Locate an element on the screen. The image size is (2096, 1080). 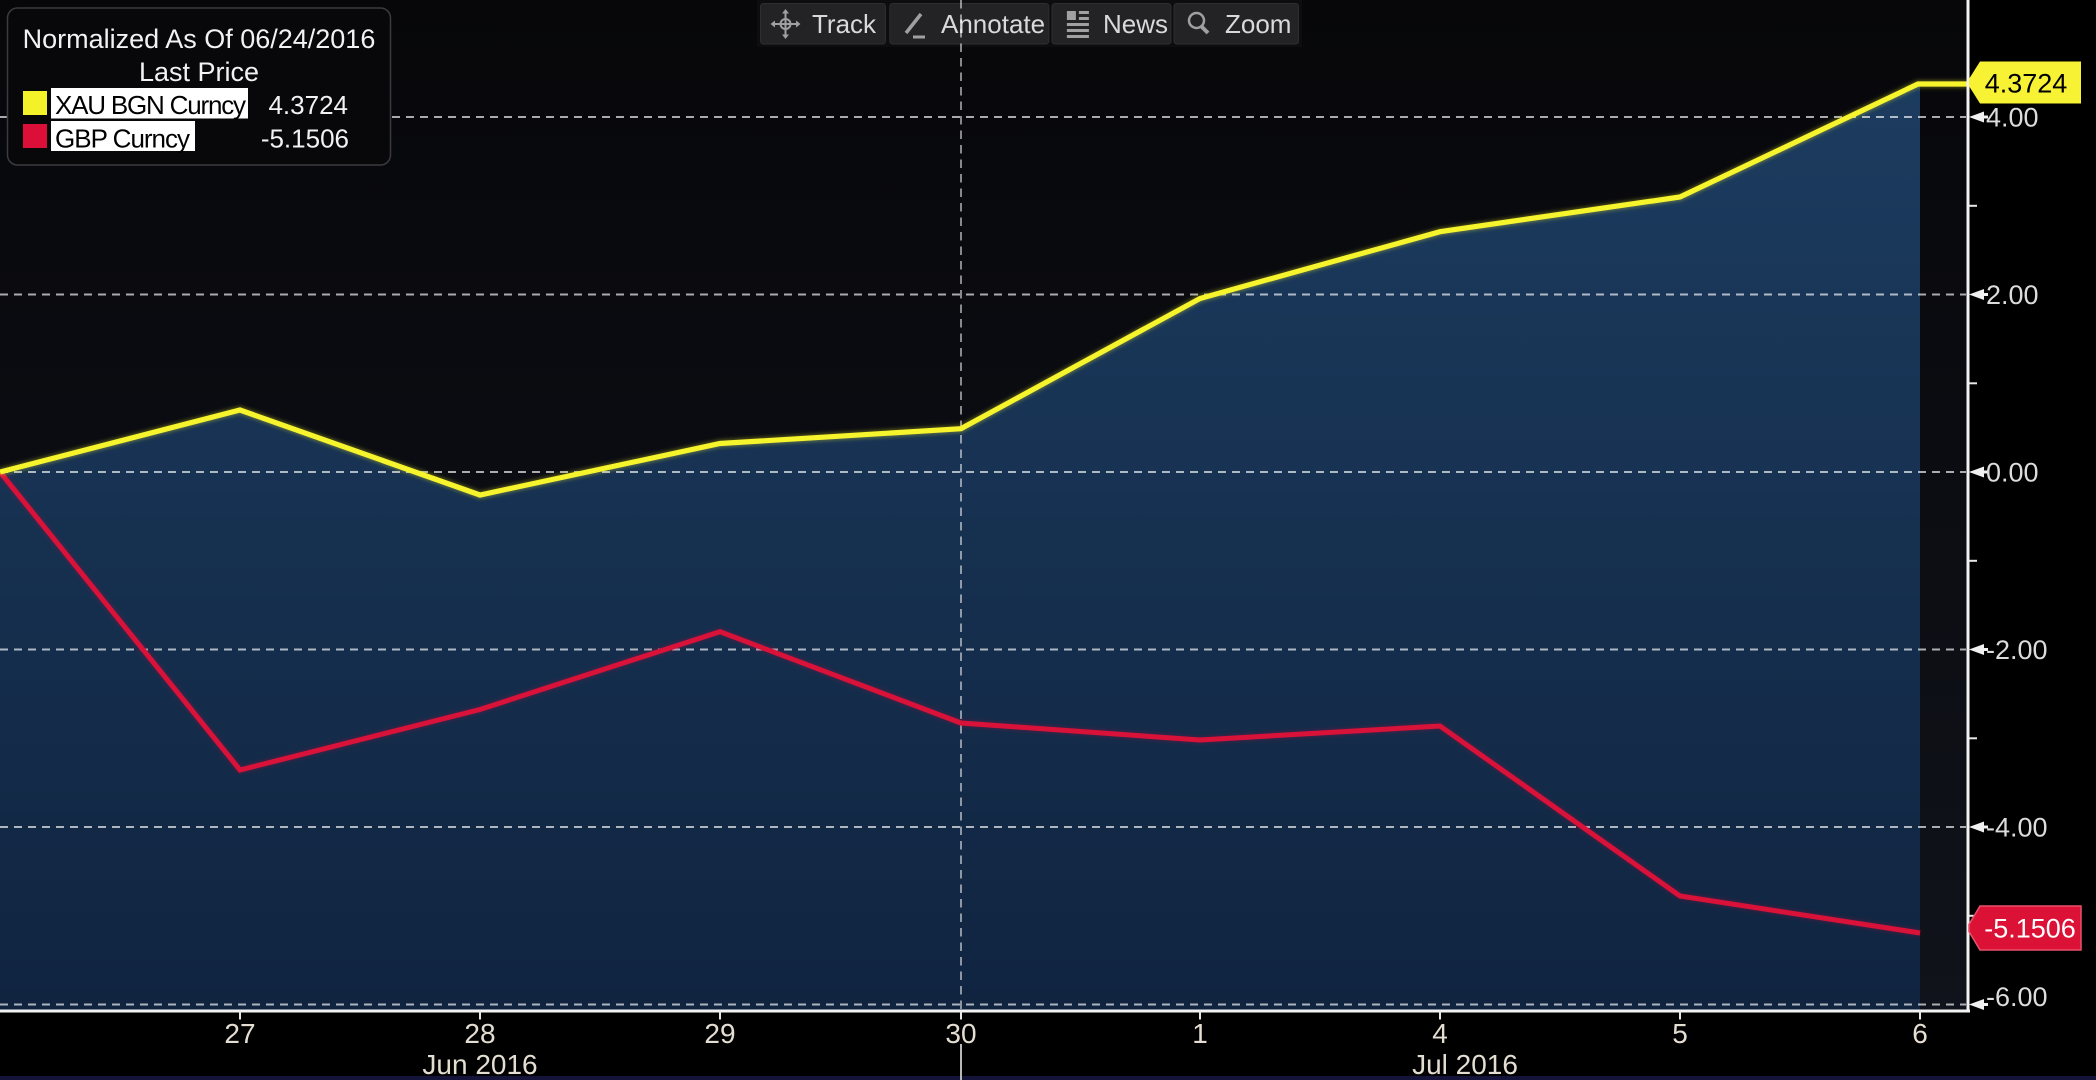
svg-text: -6.00 is located at coordinates (2017, 997).